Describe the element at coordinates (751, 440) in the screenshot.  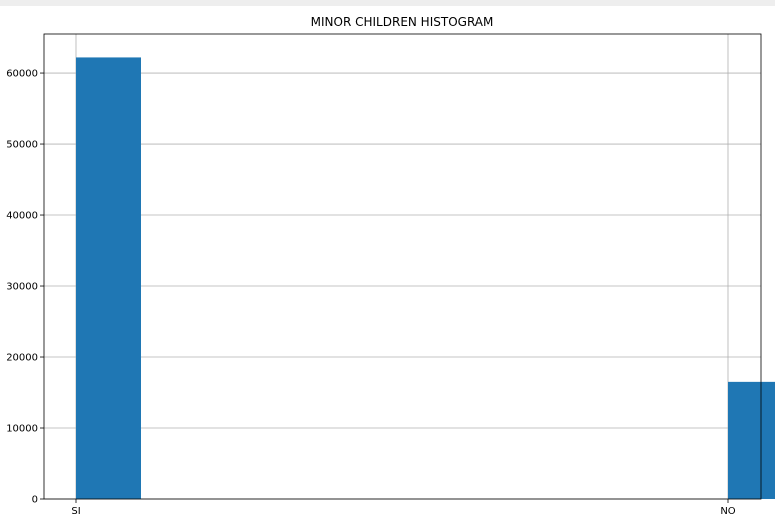
I see `bar-no` at that location.